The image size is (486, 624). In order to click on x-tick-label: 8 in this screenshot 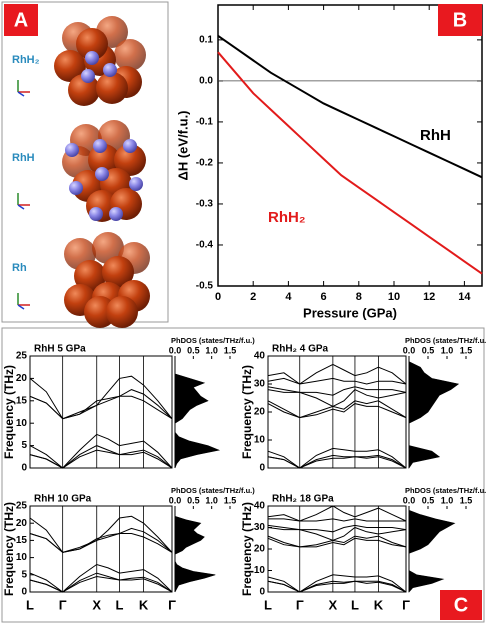, I will do `click(359, 297)`.